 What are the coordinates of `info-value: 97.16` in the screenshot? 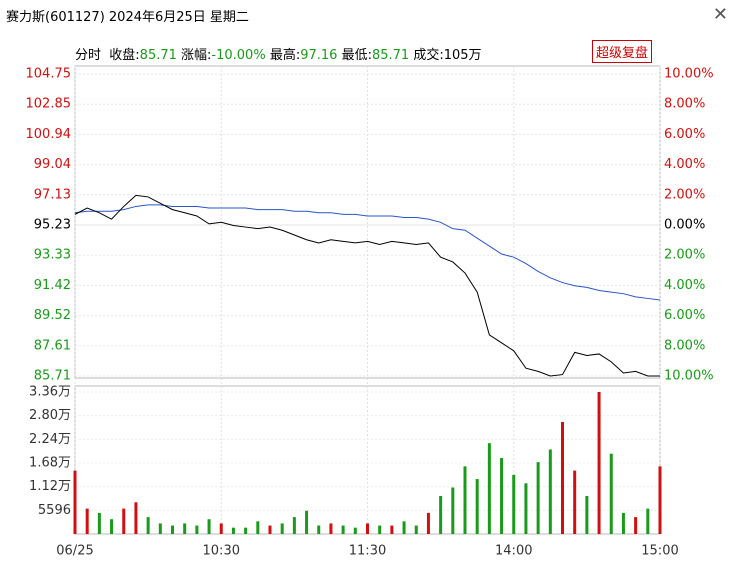 It's located at (319, 55).